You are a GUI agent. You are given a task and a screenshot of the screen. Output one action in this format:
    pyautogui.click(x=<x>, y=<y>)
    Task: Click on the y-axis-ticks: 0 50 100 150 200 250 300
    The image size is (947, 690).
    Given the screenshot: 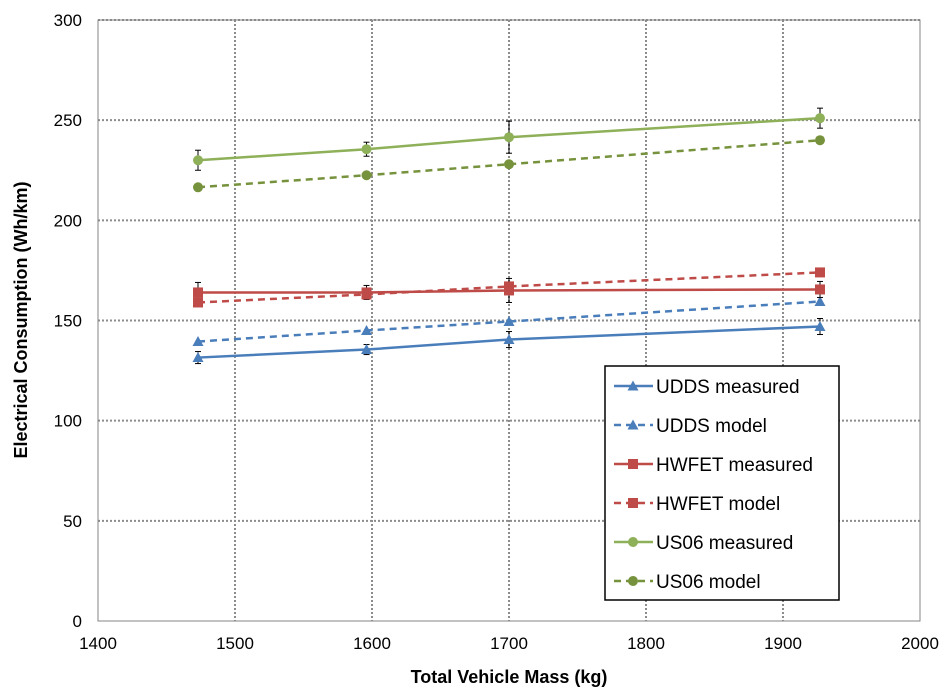 What is the action you would take?
    pyautogui.click(x=68, y=321)
    